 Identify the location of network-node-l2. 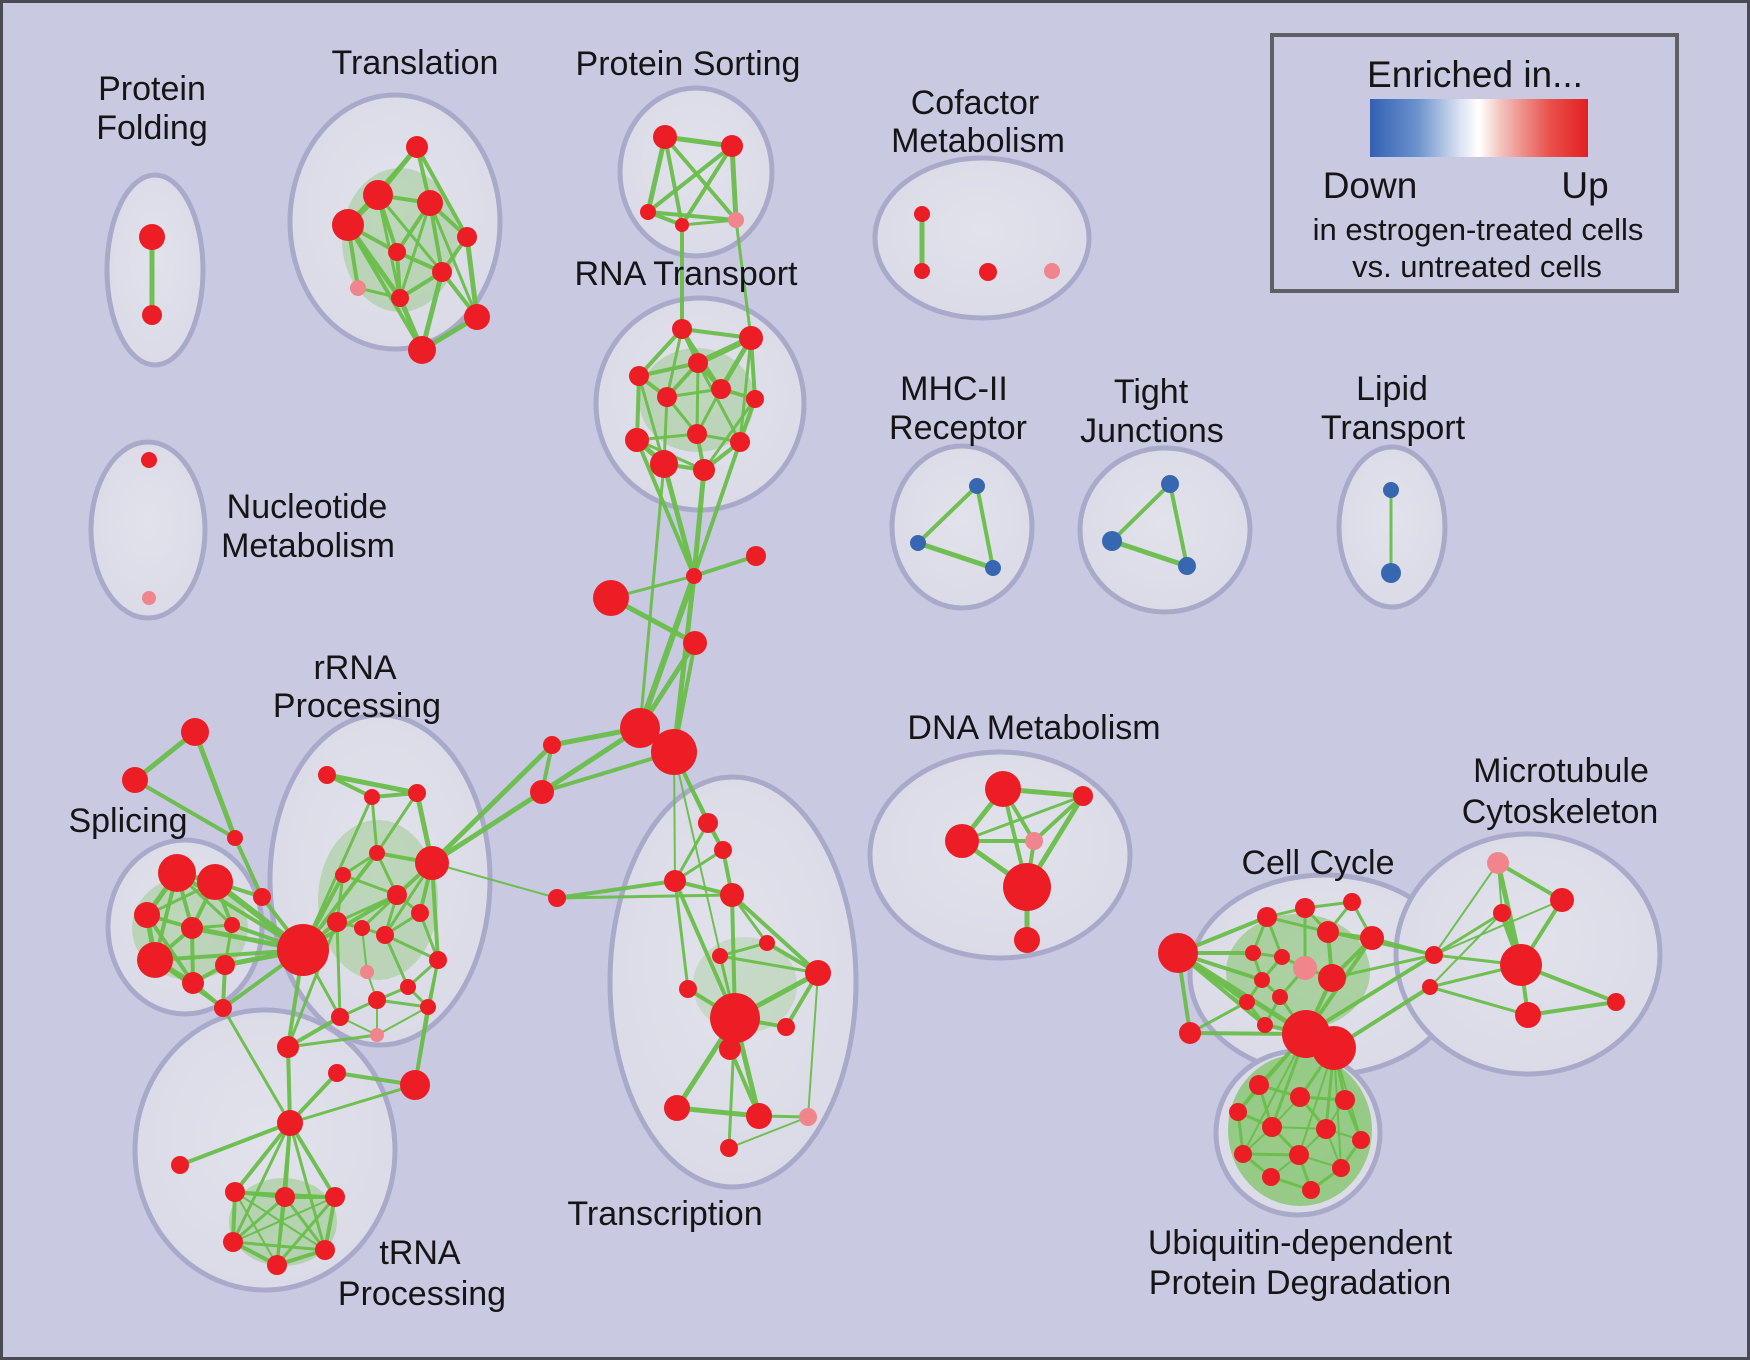
(235, 838).